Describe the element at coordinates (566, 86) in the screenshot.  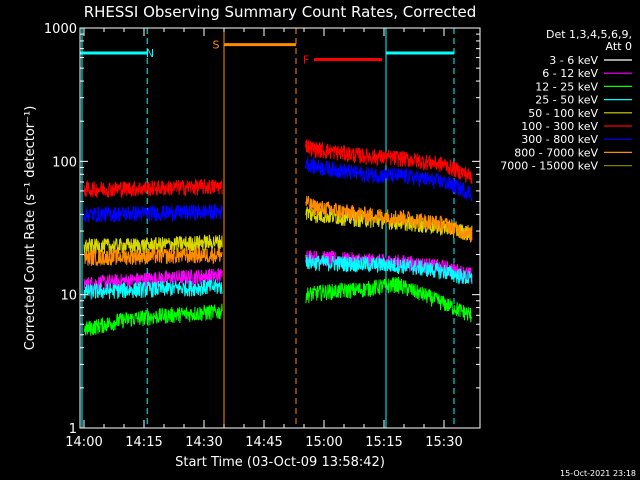
I see `legend-entry-label: 12 - 25 keV` at that location.